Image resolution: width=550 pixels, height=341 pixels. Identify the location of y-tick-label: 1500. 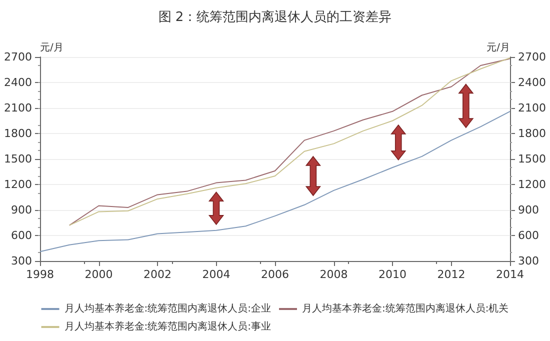
(18, 159).